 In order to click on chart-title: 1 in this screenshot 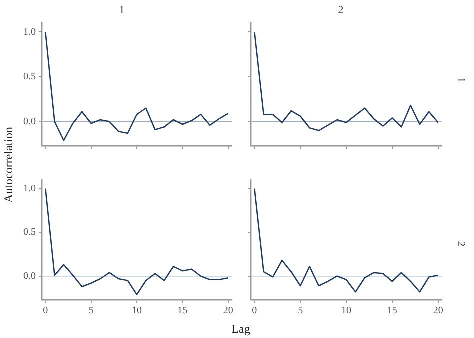, I will do `click(122, 10)`.